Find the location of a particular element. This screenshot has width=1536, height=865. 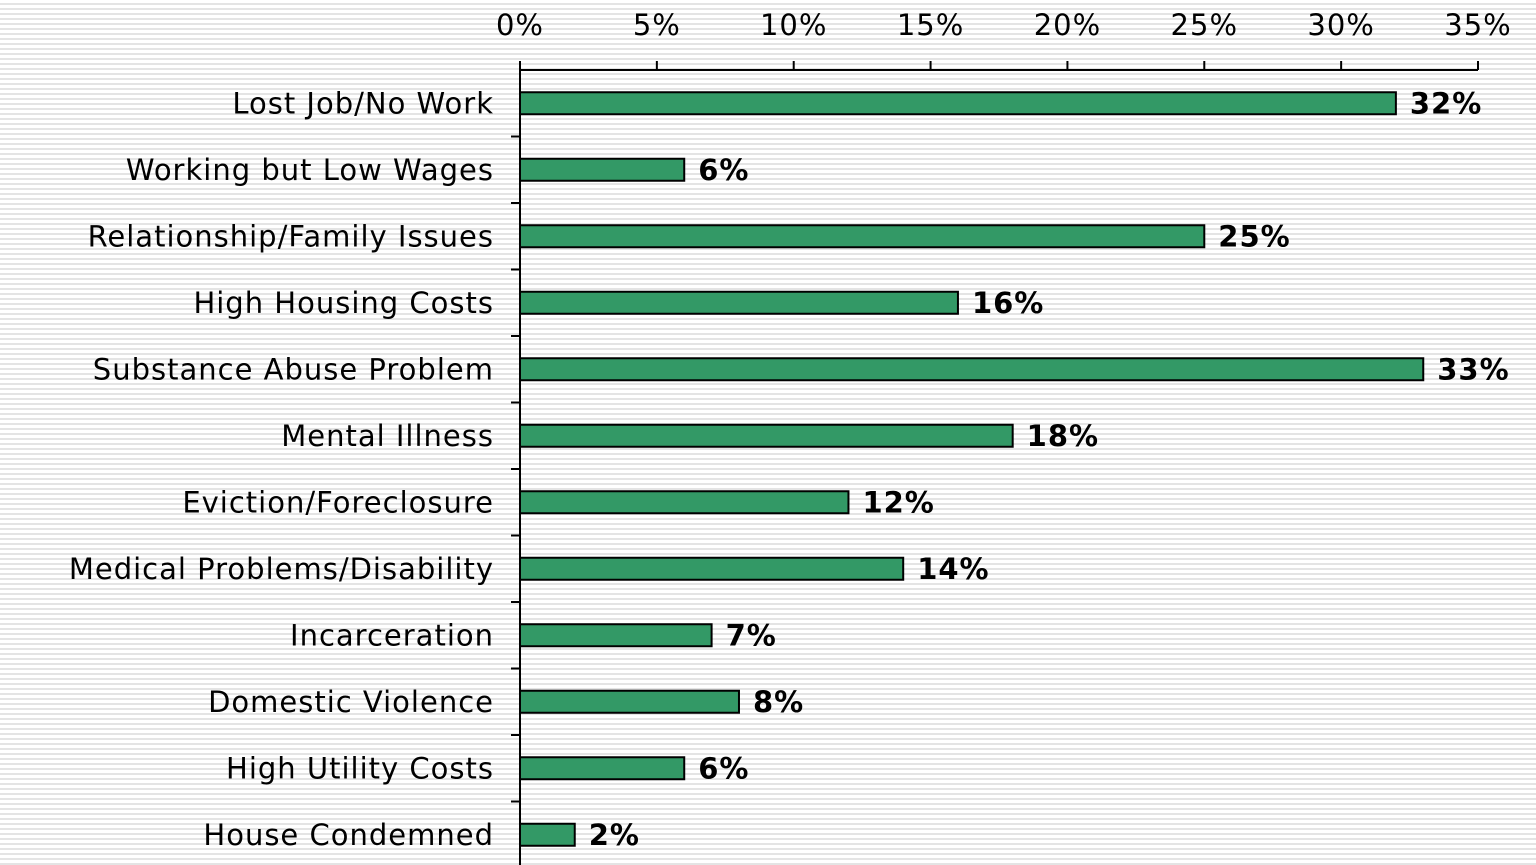

y-tick-label: Lost Job/No Work is located at coordinates (363, 103).